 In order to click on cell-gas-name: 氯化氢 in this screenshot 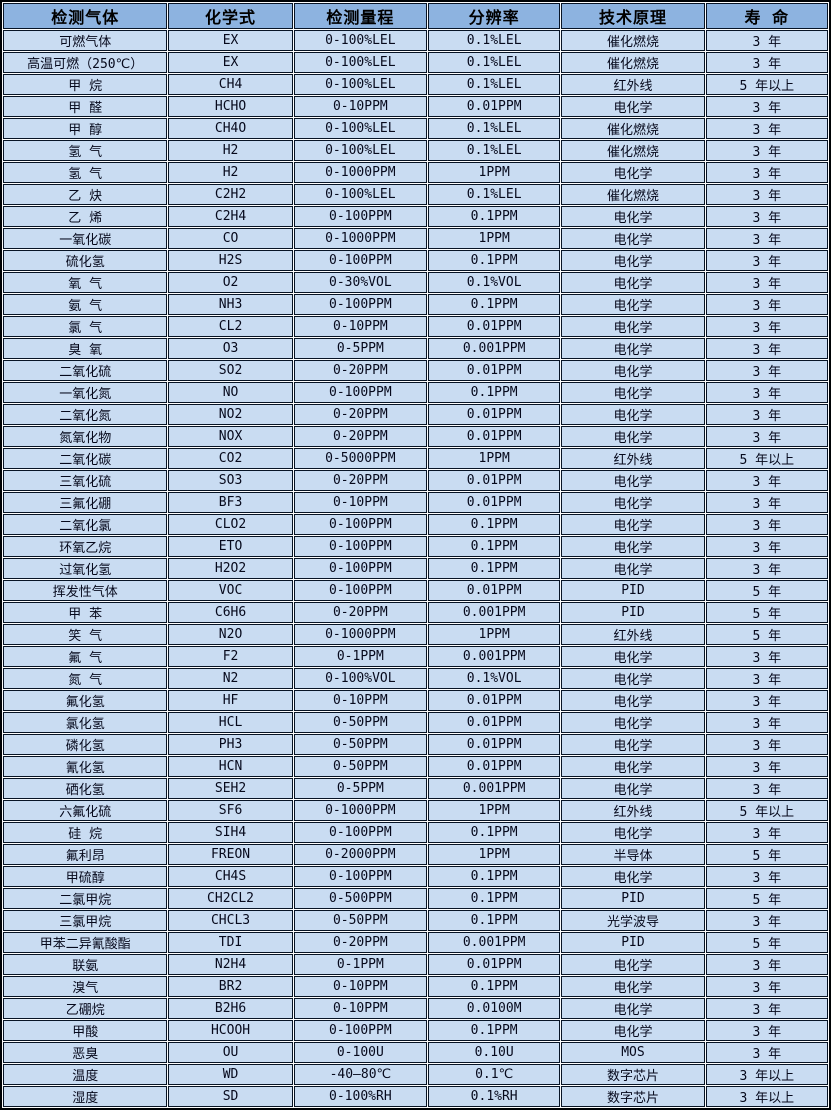, I will do `click(85, 722)`.